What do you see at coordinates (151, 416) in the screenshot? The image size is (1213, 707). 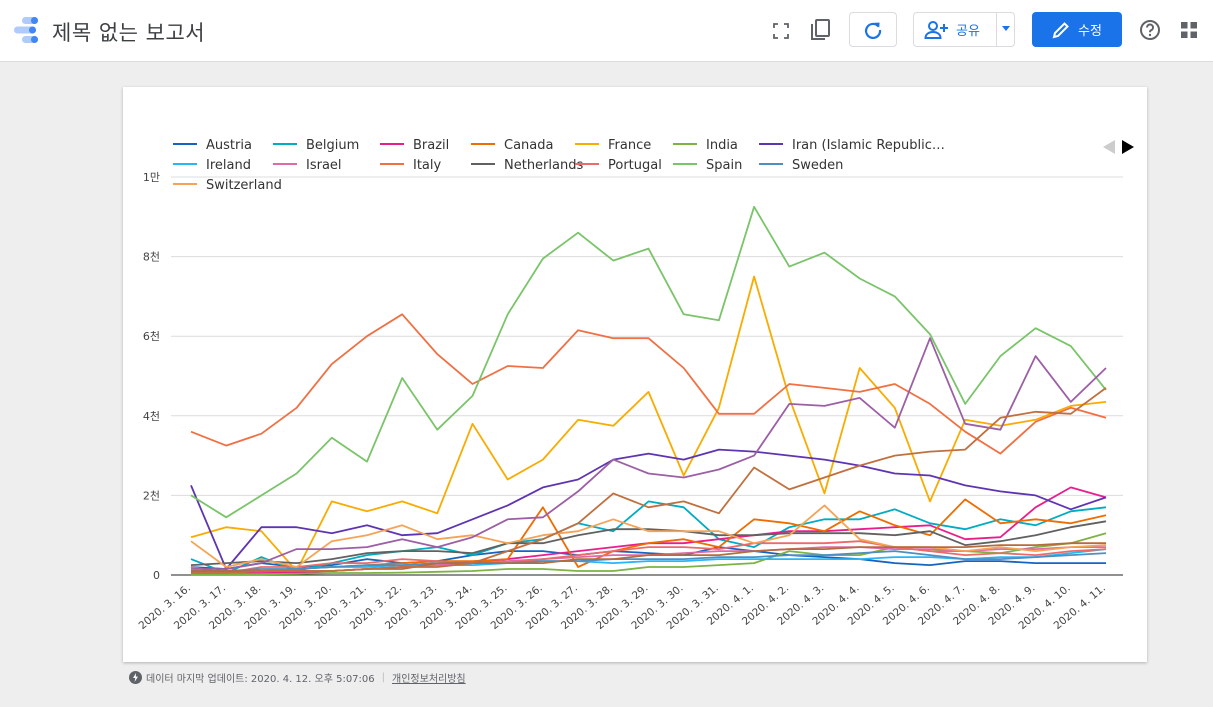 I see `y-tick-label: 4천` at bounding box center [151, 416].